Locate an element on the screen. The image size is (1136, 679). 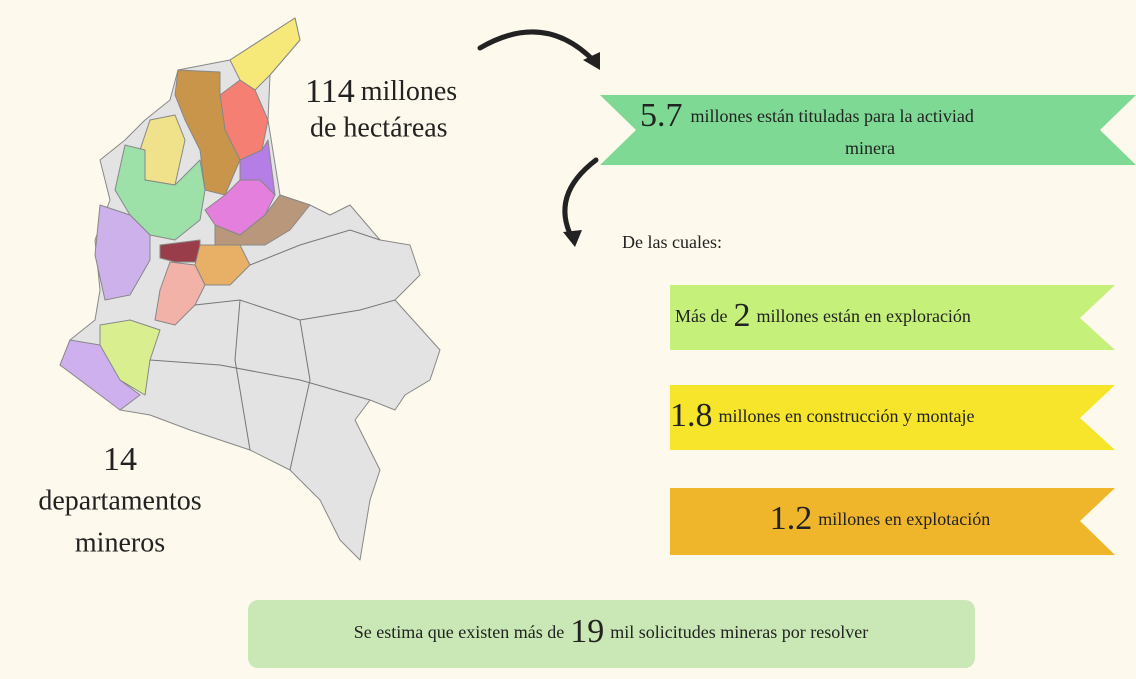
departments-number: 14 is located at coordinates (120, 459).